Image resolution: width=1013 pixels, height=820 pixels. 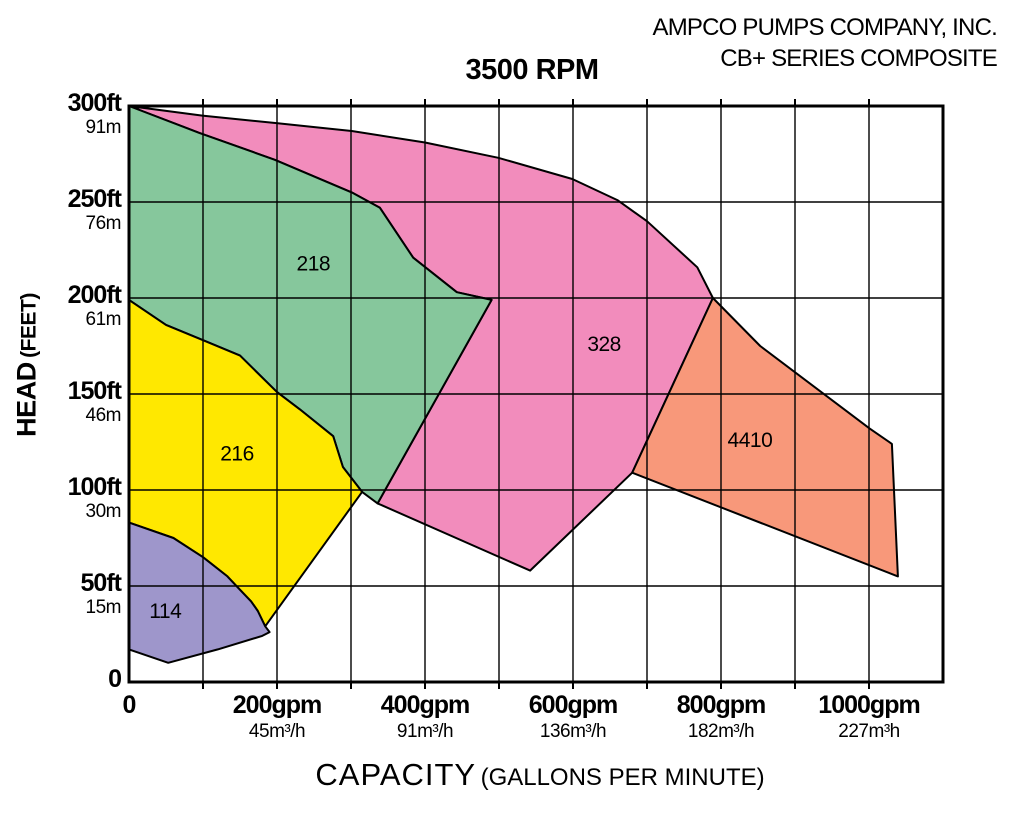 What do you see at coordinates (61, 114) in the screenshot?
I see `y-tick-300ft: 300ft 91m` at bounding box center [61, 114].